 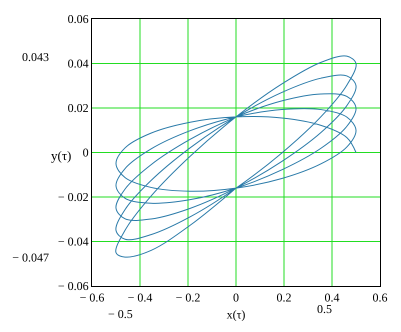 What do you see at coordinates (140, 297) in the screenshot?
I see `x-tick-label: − 0.4` at bounding box center [140, 297].